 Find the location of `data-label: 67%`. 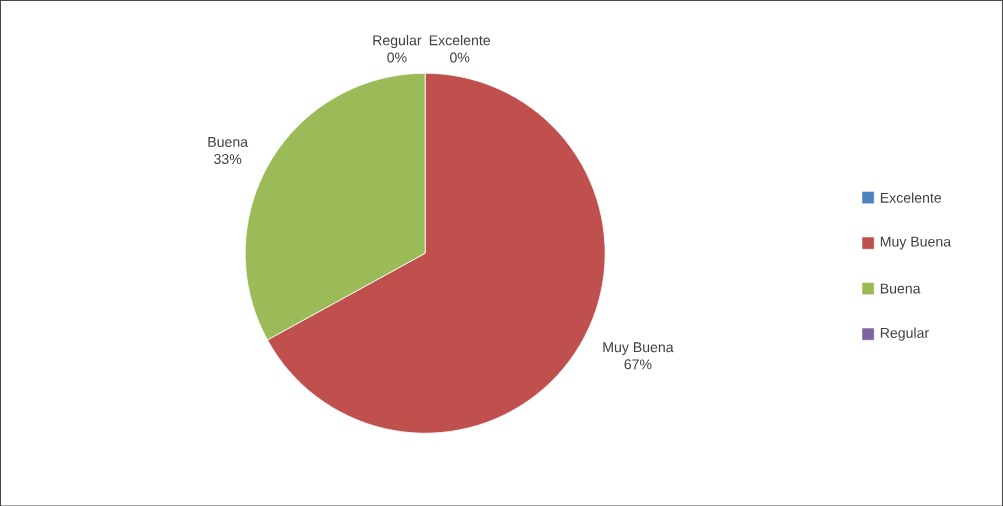

data-label: 67% is located at coordinates (638, 364).